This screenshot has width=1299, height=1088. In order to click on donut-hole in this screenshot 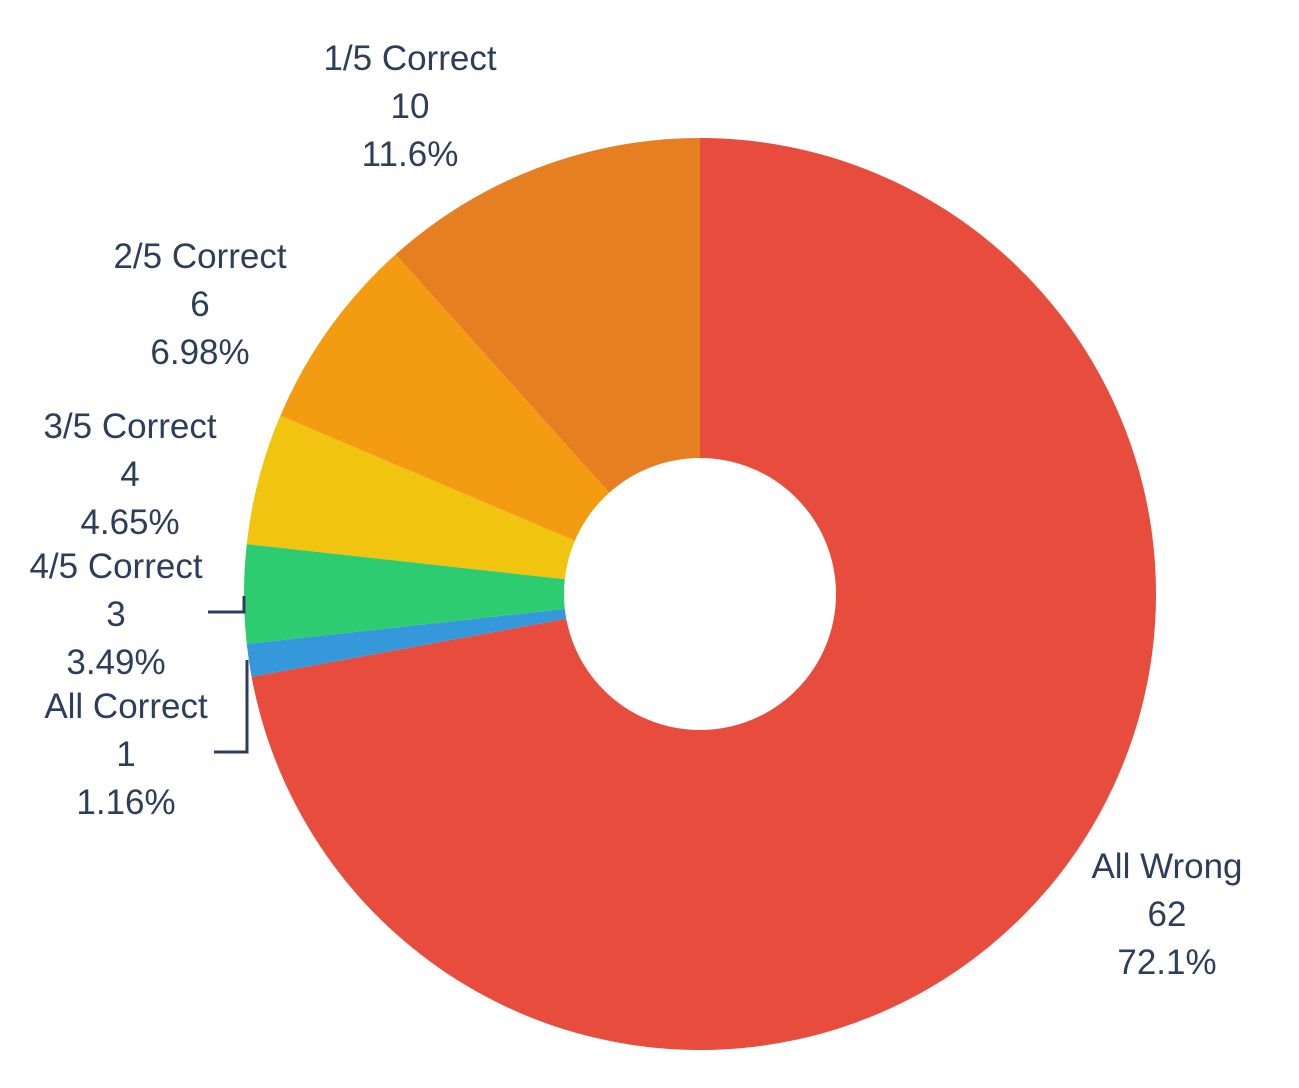, I will do `click(700, 594)`.